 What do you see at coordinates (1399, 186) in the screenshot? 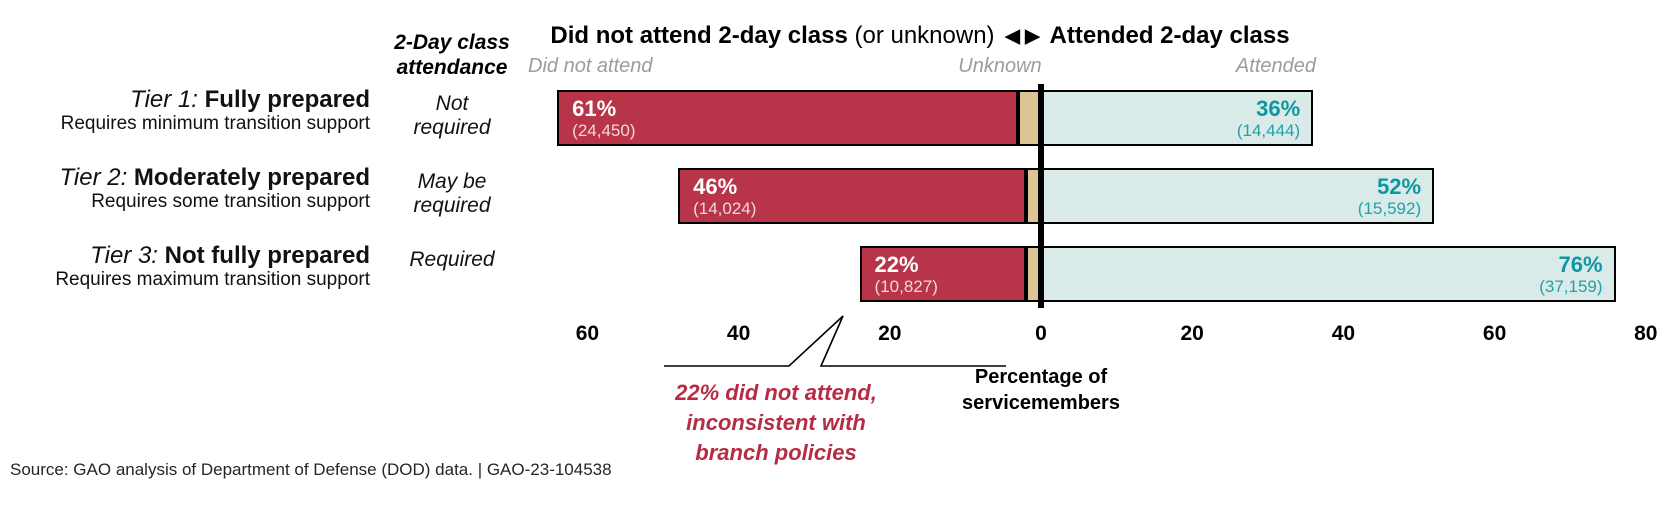
I see `attended-pct-label: 52%` at bounding box center [1399, 186].